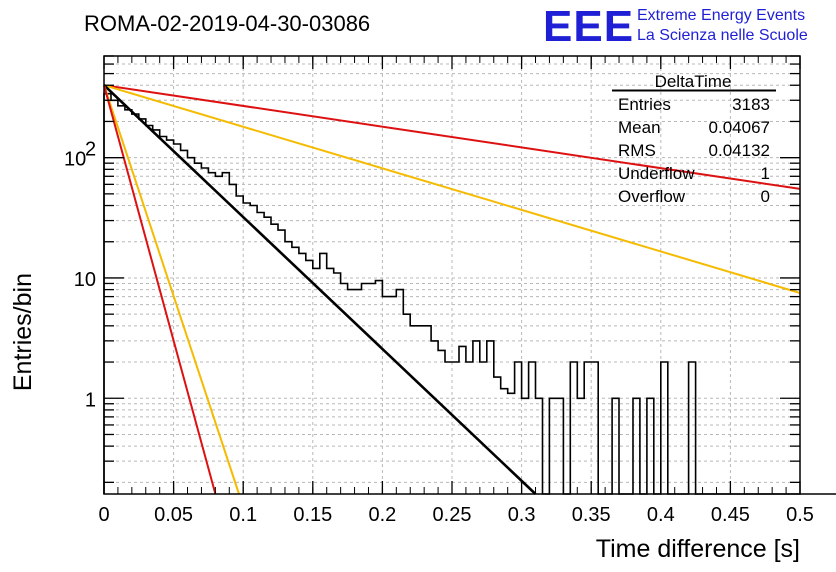  Describe the element at coordinates (739, 127) in the screenshot. I see `stats-row-value: 0.04067` at that location.